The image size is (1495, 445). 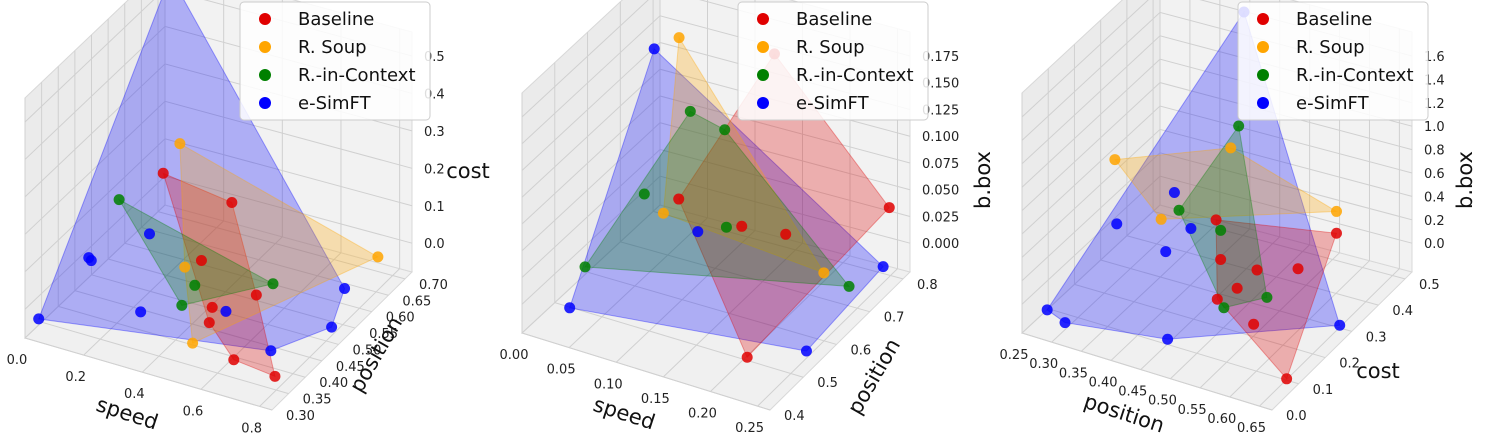 I want to click on point-layer, so click(x=208, y=260).